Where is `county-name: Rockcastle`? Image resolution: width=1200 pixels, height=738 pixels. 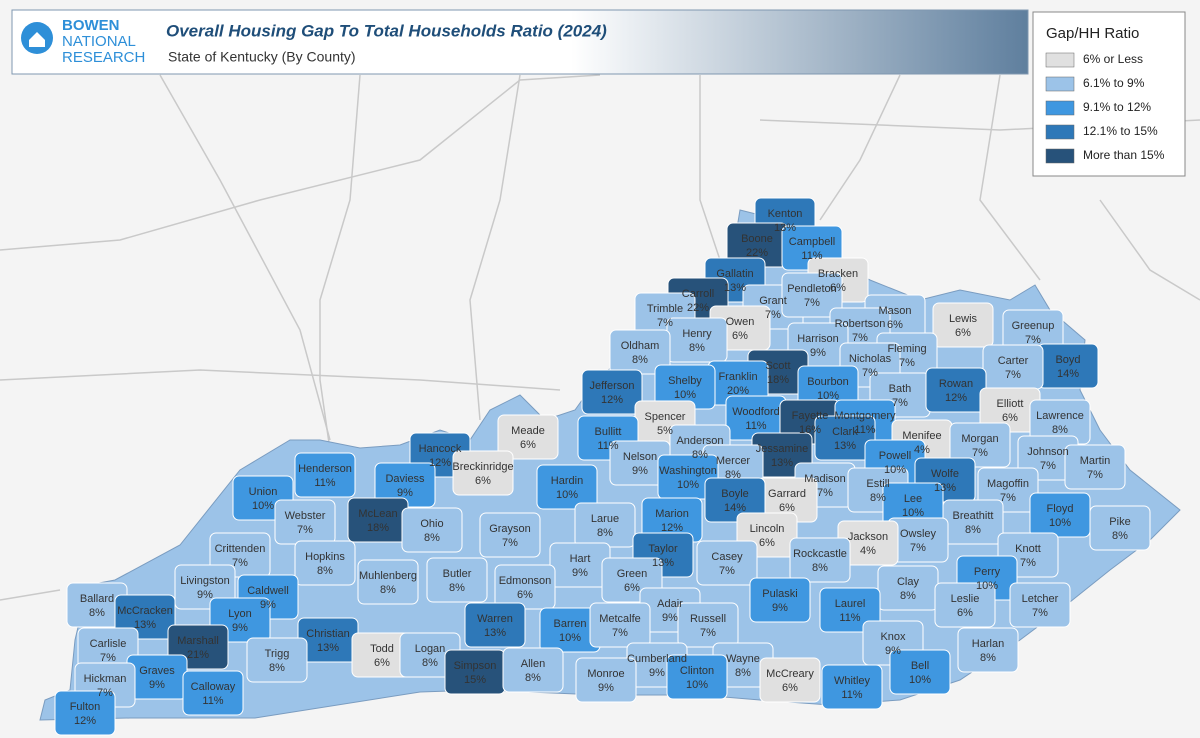 county-name: Rockcastle is located at coordinates (820, 554).